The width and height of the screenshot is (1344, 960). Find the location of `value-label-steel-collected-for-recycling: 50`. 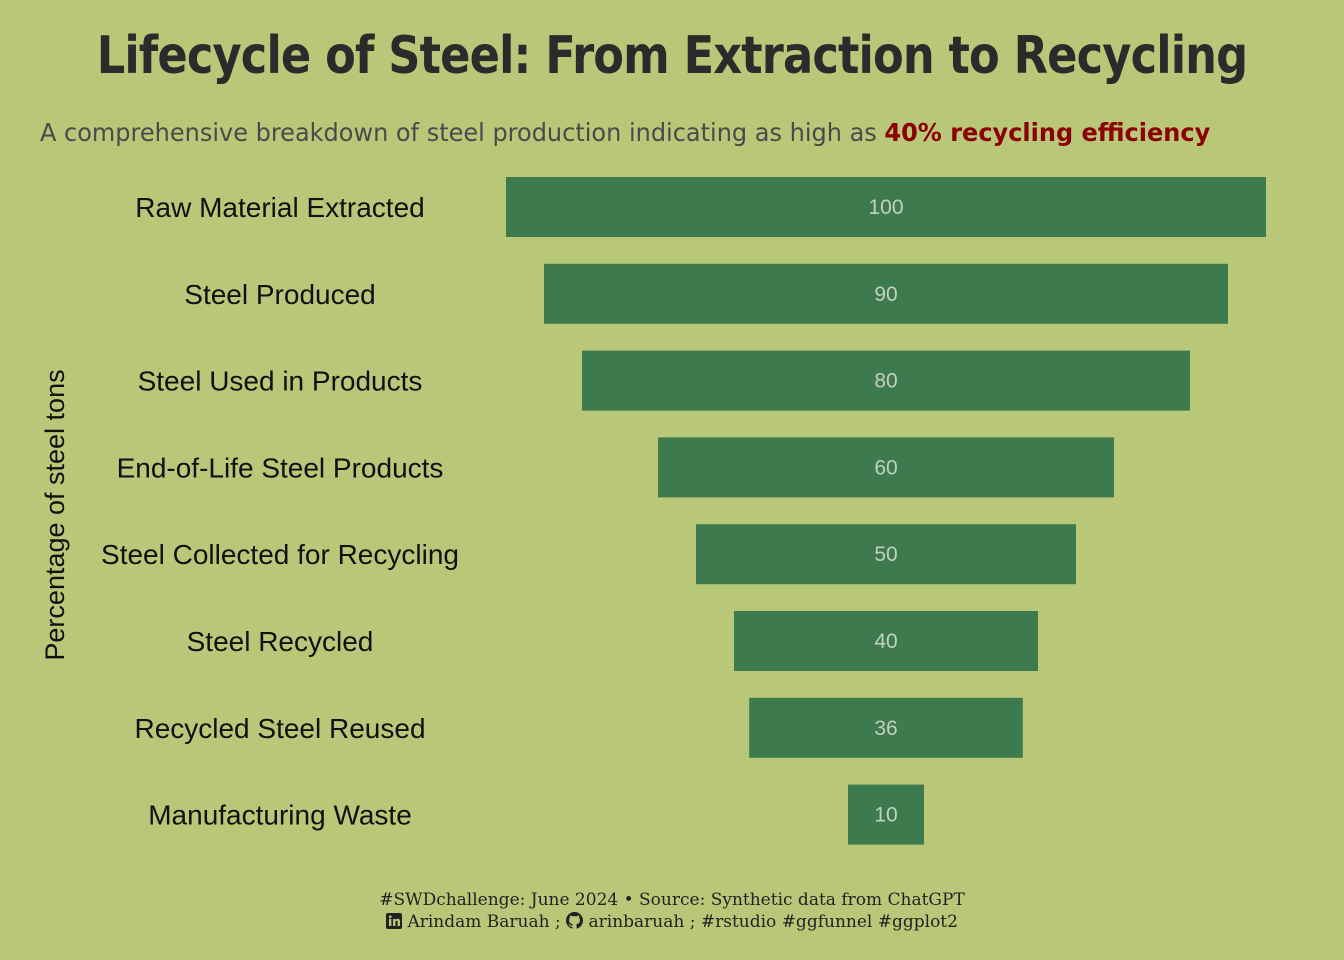

value-label-steel-collected-for-recycling: 50 is located at coordinates (885, 554).